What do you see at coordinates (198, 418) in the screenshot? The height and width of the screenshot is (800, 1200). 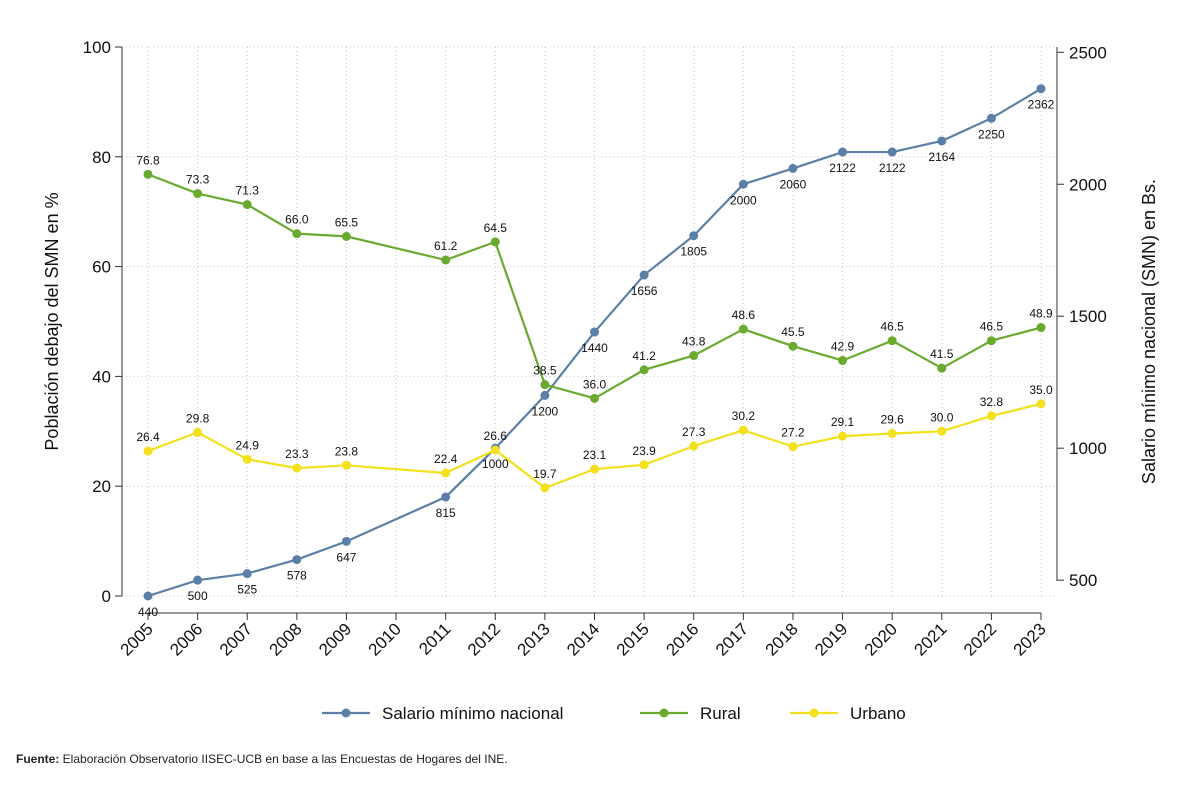 I see `data-label: 29.8` at bounding box center [198, 418].